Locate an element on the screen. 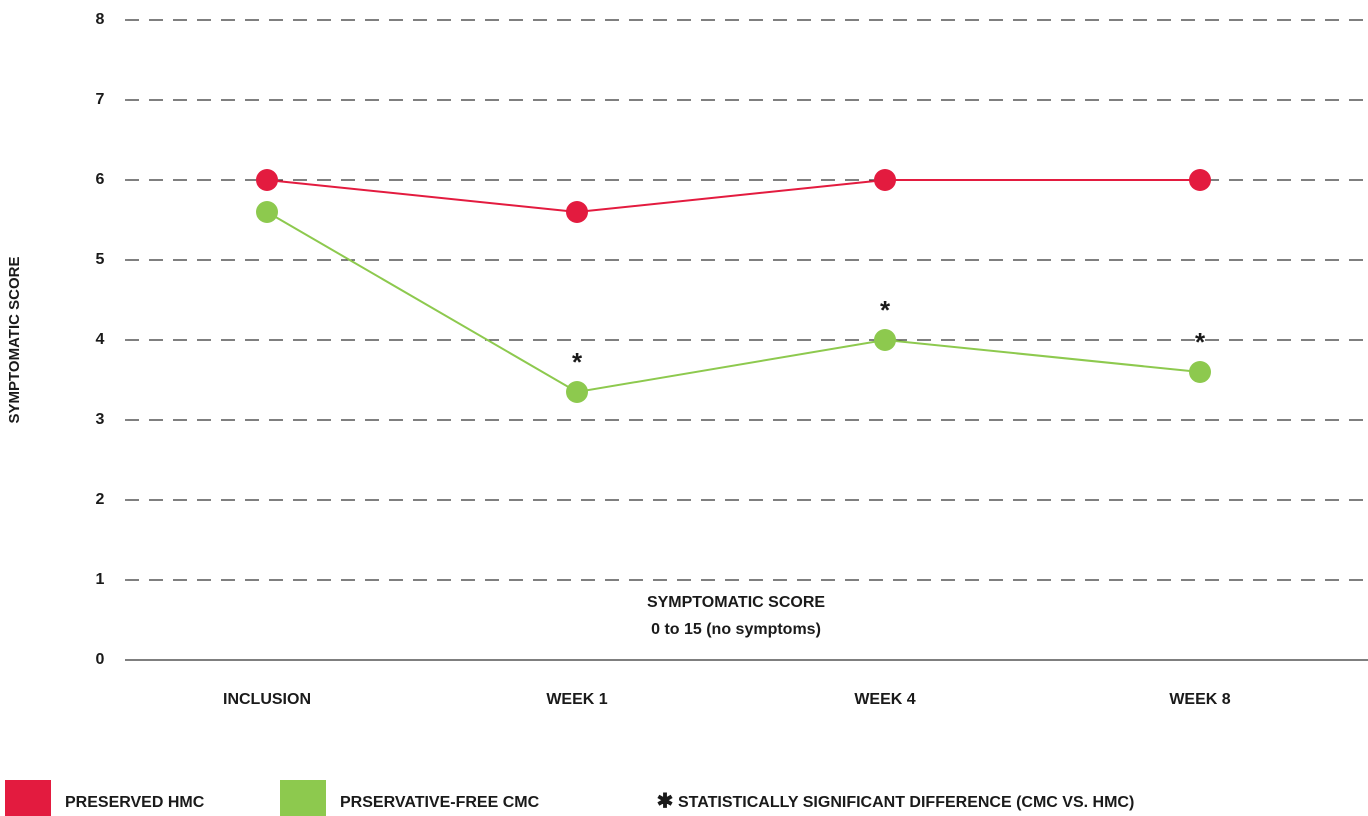 The width and height of the screenshot is (1368, 816). x-tick-label: INCLUSION is located at coordinates (267, 699).